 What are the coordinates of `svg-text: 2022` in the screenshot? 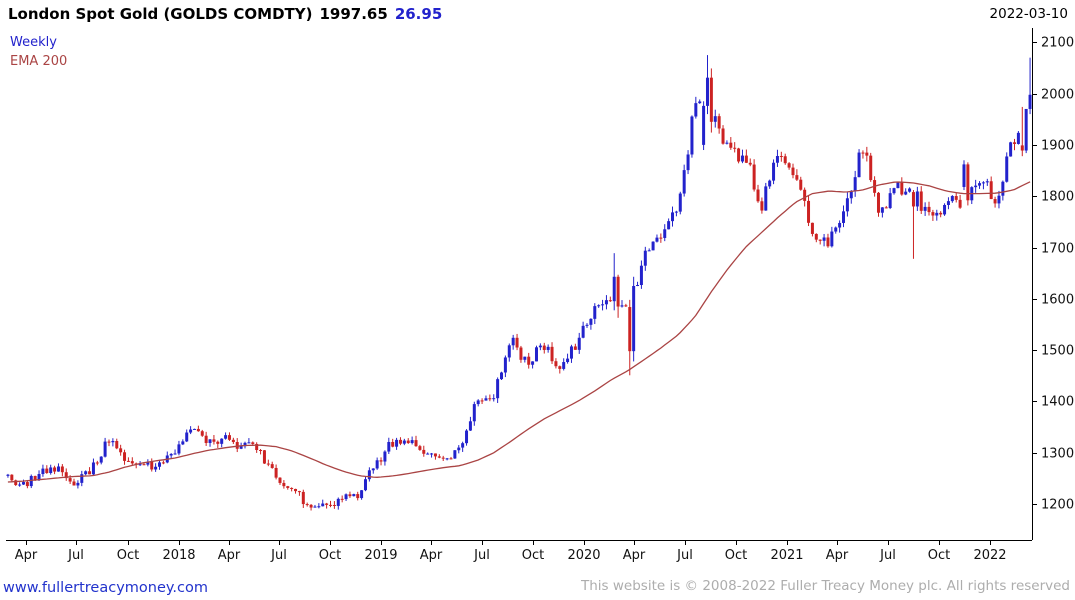 It's located at (989, 555).